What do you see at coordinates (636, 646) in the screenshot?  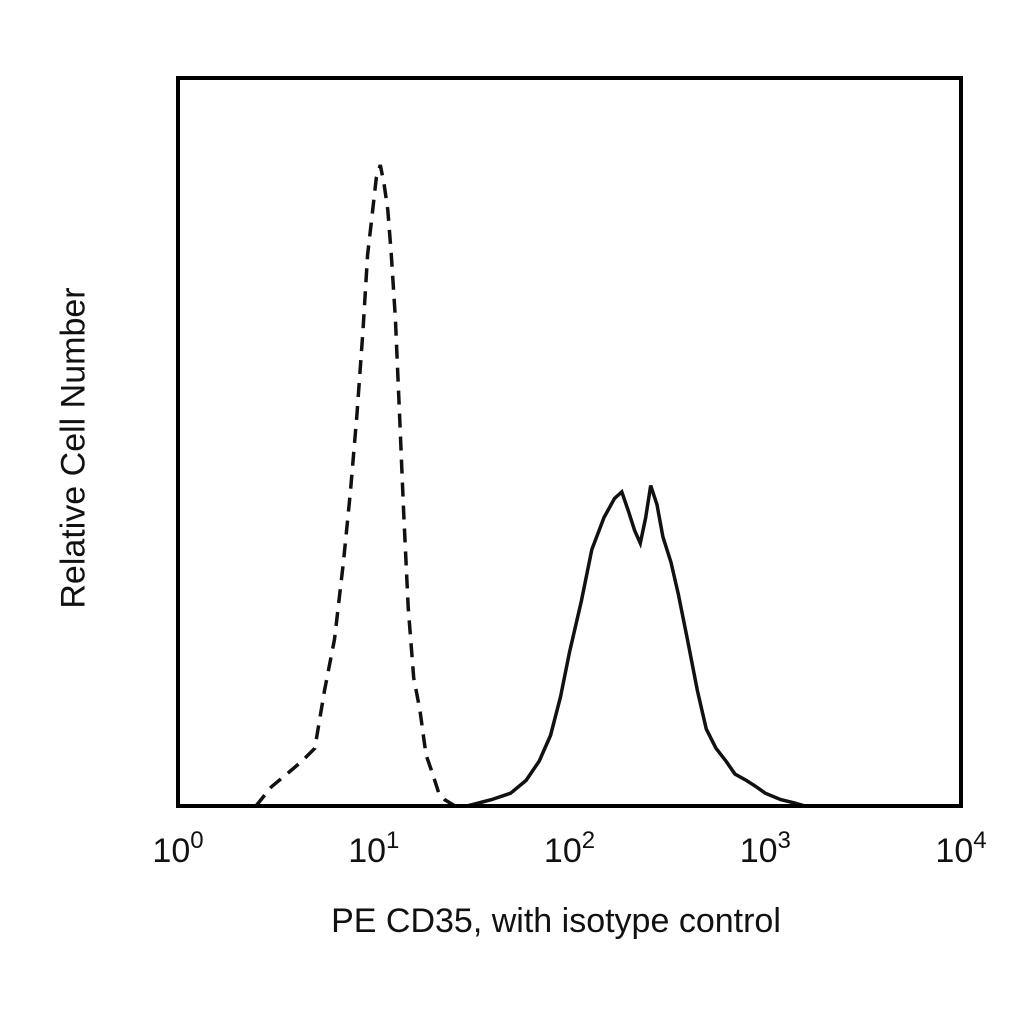 I see `pe-cd35-curve` at bounding box center [636, 646].